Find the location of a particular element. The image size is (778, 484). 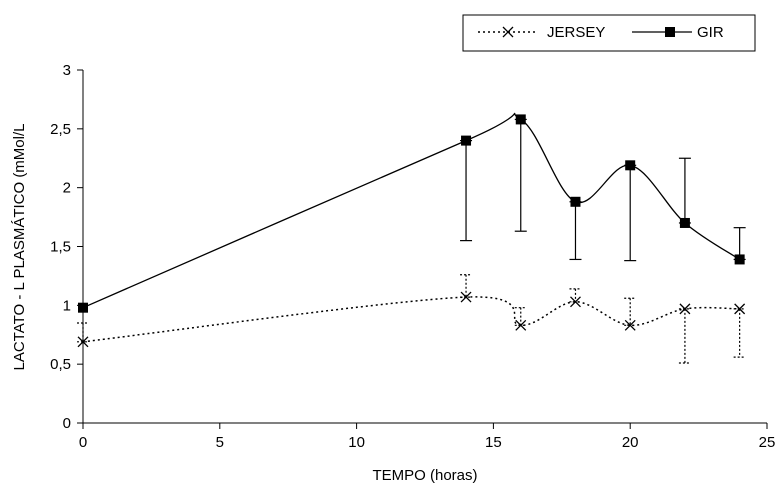

x-axis-title: TEMPO (horas) is located at coordinates (424, 475).